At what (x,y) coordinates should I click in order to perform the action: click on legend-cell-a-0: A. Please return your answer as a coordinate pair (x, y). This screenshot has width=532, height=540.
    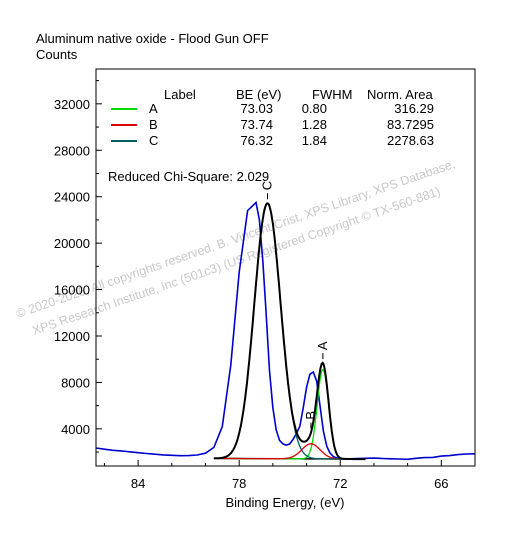
    Looking at the image, I should click on (153, 108).